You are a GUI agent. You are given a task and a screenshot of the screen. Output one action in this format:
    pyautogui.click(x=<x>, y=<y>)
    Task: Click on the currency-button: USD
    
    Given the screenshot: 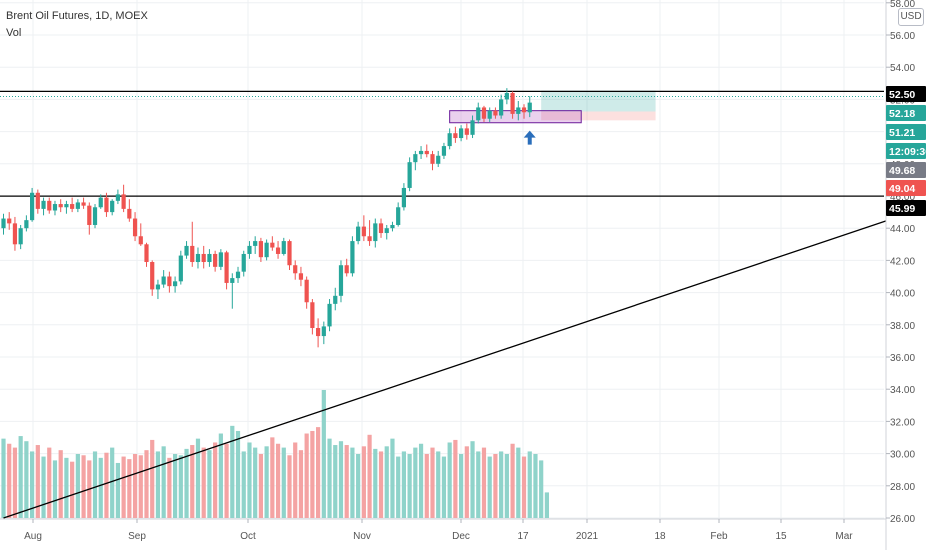 What is the action you would take?
    pyautogui.click(x=911, y=17)
    